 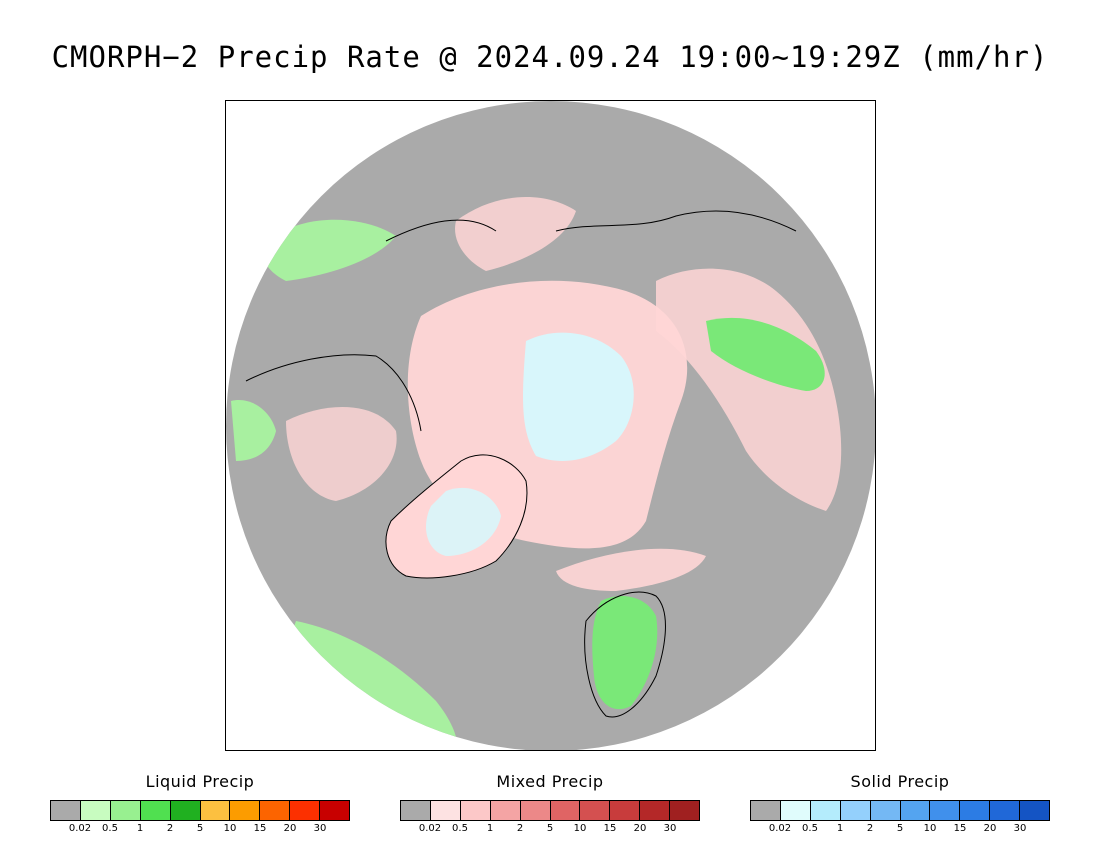 I want to click on mixed-precip-alaska-patches, so click(x=515, y=234).